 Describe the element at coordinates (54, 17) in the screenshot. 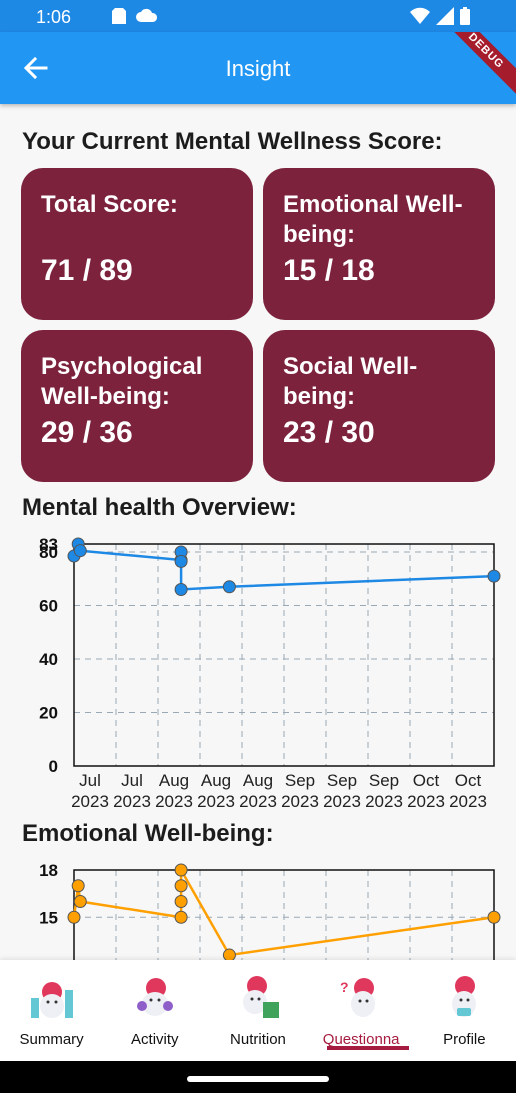

I see `status-time: 1:06` at that location.